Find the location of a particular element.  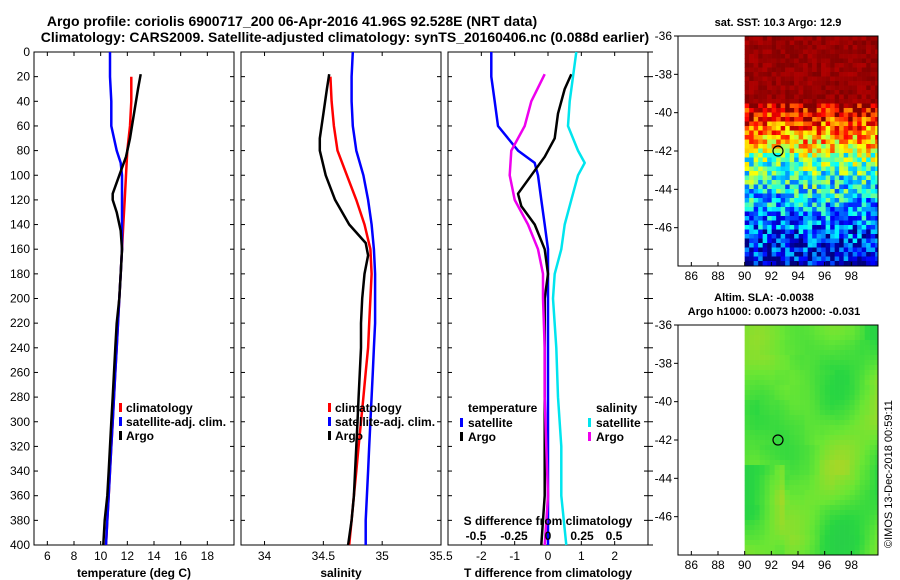

map-x-tick-label: 88 is located at coordinates (718, 565).